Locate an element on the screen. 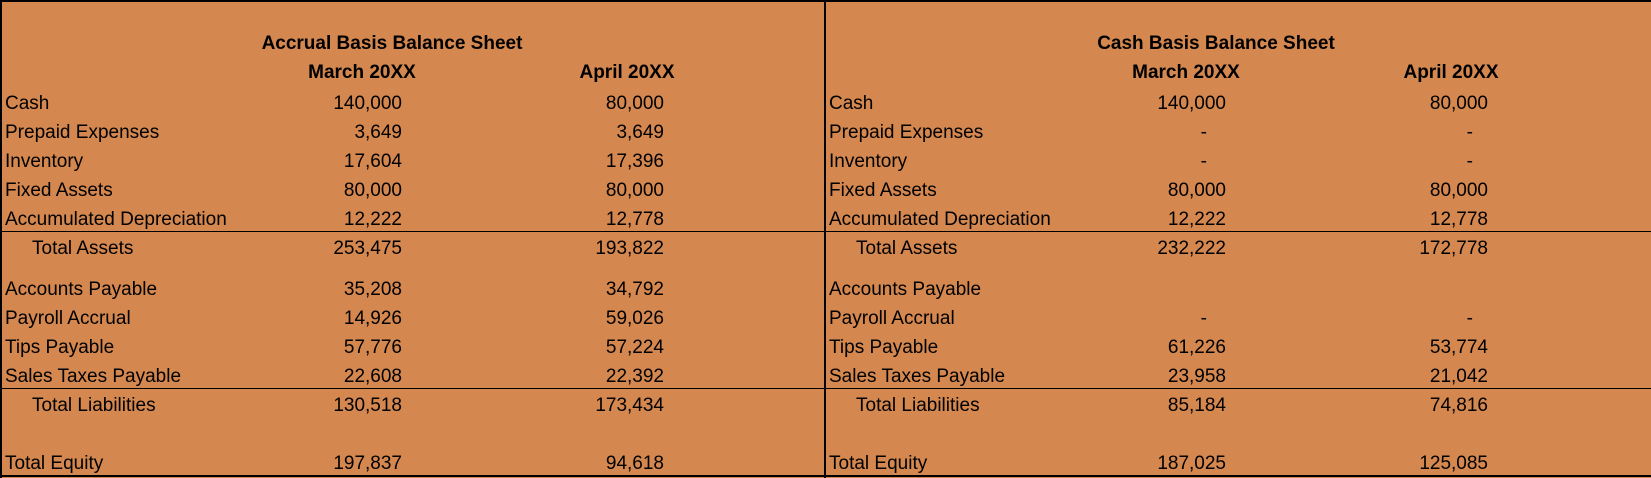 The width and height of the screenshot is (1651, 478). march-value: 17,604 is located at coordinates (372, 161).